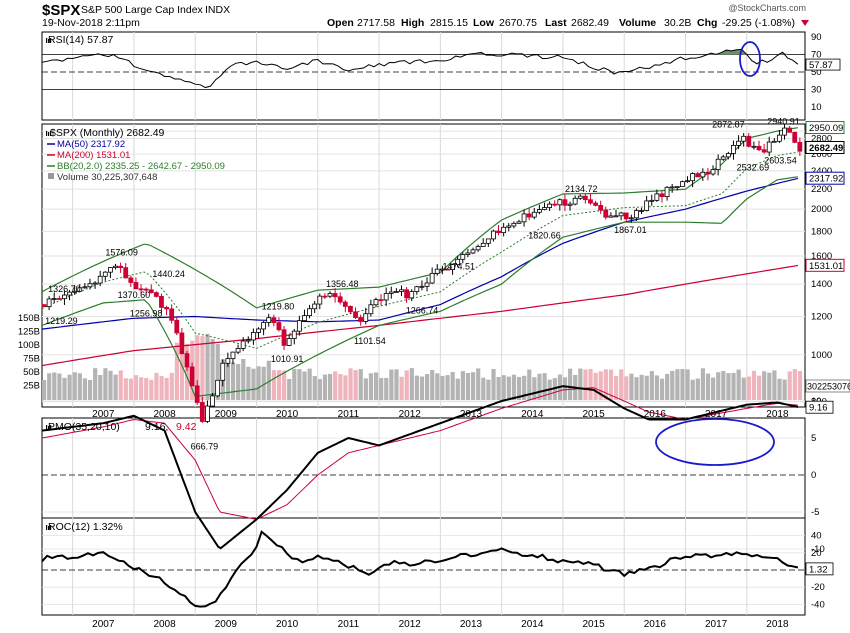 The height and width of the screenshot is (633, 850). What do you see at coordinates (593, 414) in the screenshot?
I see `x-tick-label-2015: 2015` at bounding box center [593, 414].